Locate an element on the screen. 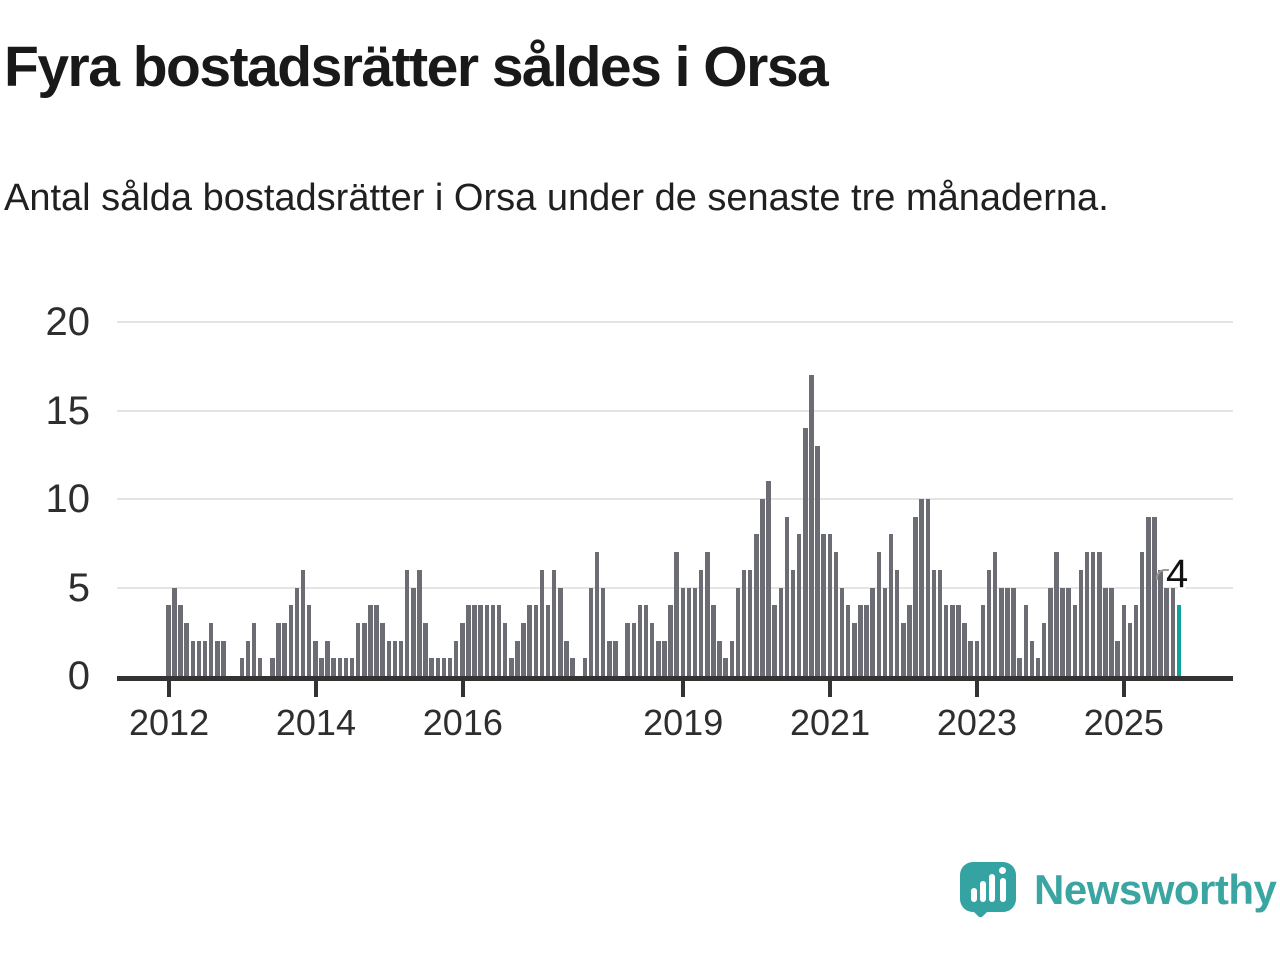 The width and height of the screenshot is (1280, 960). logo-bar-chart-icon is located at coordinates (992, 888).